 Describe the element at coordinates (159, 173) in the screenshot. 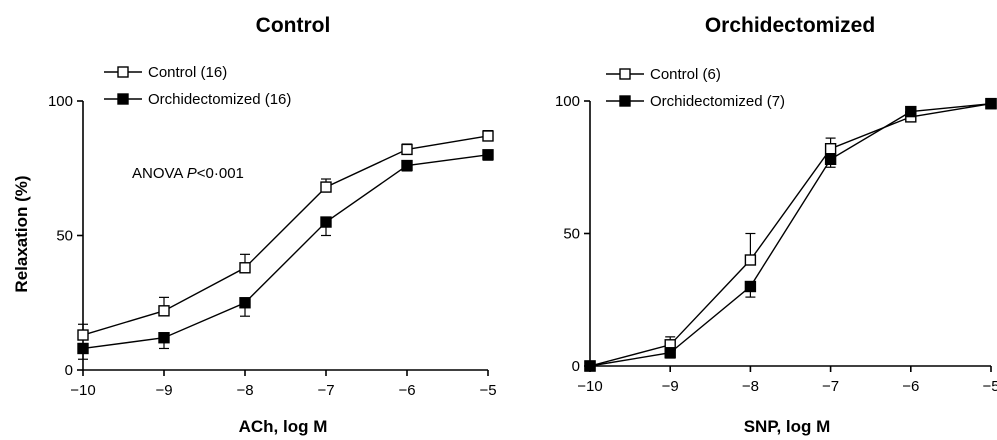

I see `anova-prefix: ANOVA` at that location.